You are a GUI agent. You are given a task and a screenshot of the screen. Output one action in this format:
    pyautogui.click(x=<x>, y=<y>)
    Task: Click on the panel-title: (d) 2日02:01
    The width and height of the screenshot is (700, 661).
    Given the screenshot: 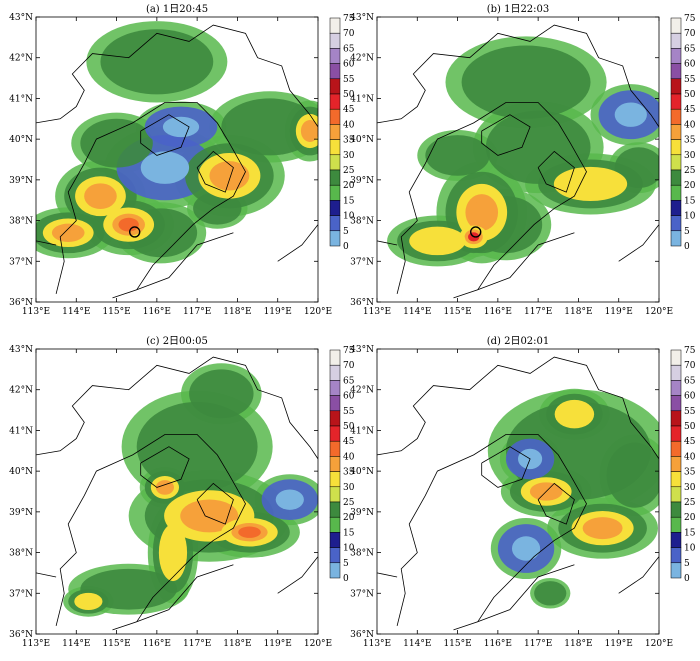 What is the action you would take?
    pyautogui.click(x=518, y=341)
    